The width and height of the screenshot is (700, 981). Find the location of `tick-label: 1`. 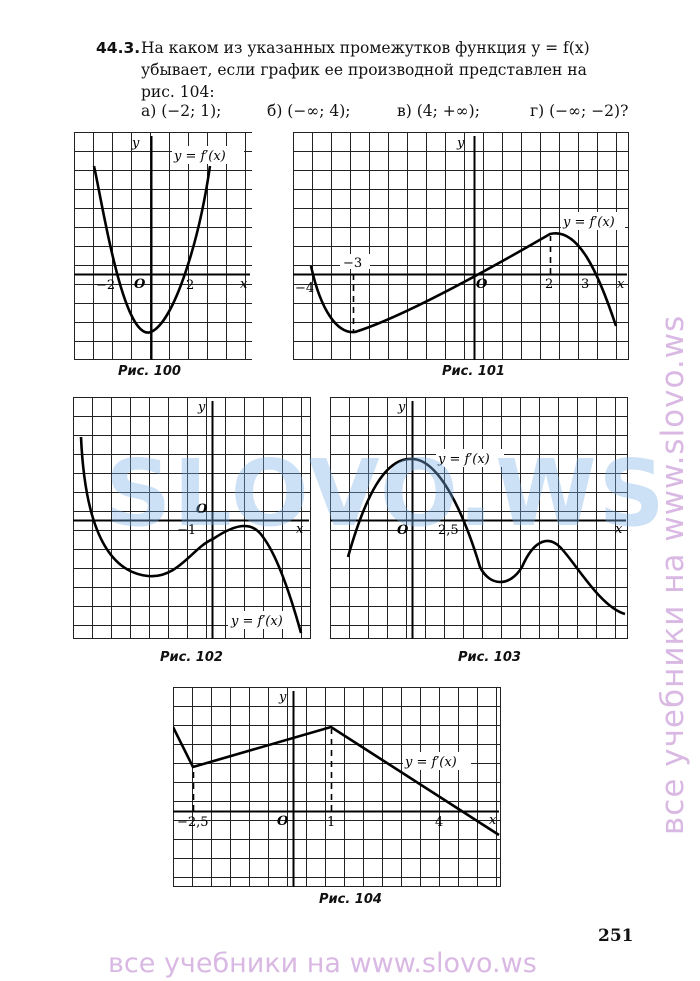

tick-label: 1 is located at coordinates (331, 822).